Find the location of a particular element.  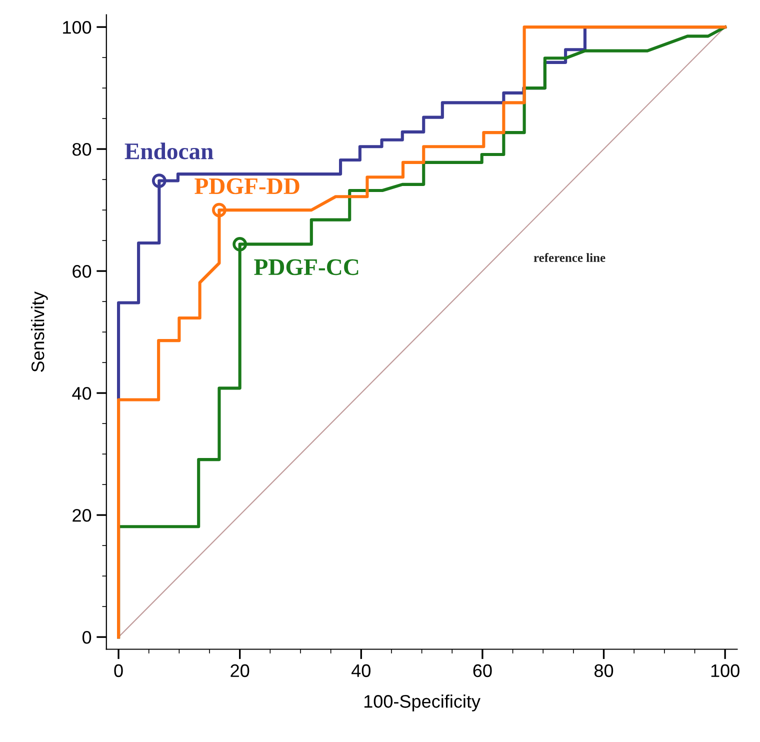

x-tick-label: 20 is located at coordinates (240, 671).